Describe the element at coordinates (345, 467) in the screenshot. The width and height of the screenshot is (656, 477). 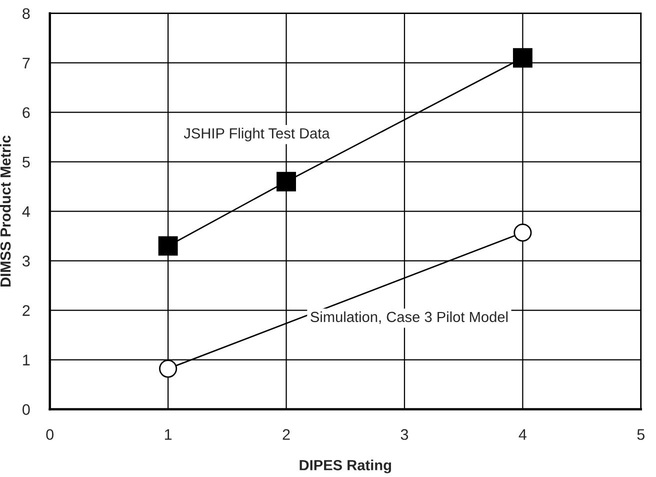
I see `x-axis-title: DIPES Rating` at that location.